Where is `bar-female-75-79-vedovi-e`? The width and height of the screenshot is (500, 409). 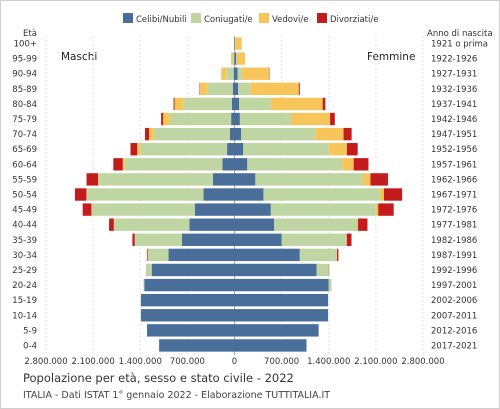 bar-female-75-79-vedovi-e is located at coordinates (311, 119).